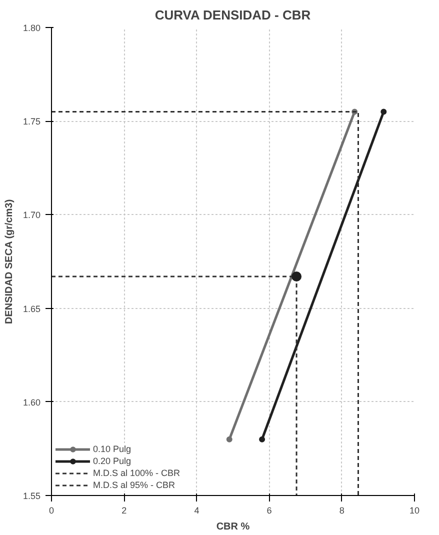 Image resolution: width=439 pixels, height=535 pixels. What do you see at coordinates (134, 485) in the screenshot?
I see `legend-label: M.D.S al 95% - CBR` at bounding box center [134, 485].